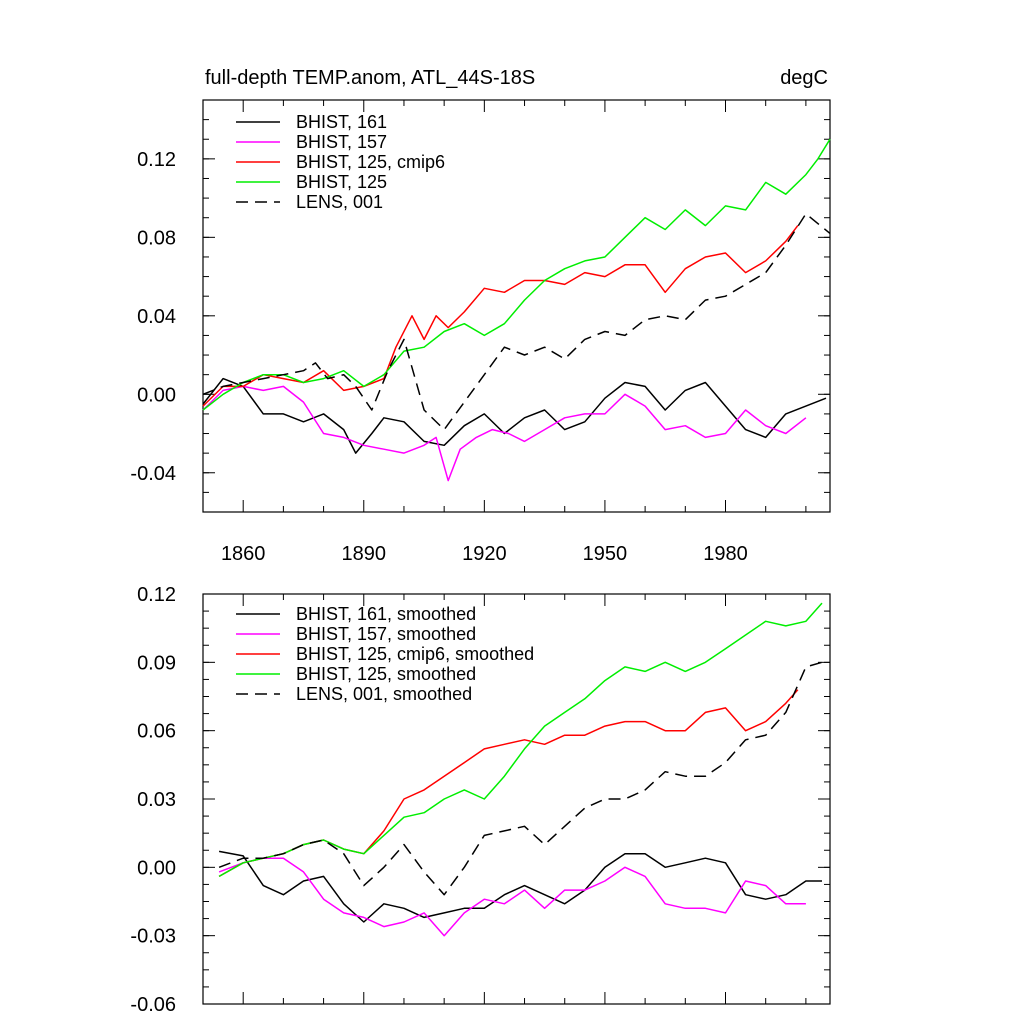 This screenshot has height=1024, width=1024. What do you see at coordinates (415, 654) in the screenshot?
I see `bottom-legend-label-bhist-125-cmip6-smoothed: BHIST, 125, cmip6, smoothed` at bounding box center [415, 654].